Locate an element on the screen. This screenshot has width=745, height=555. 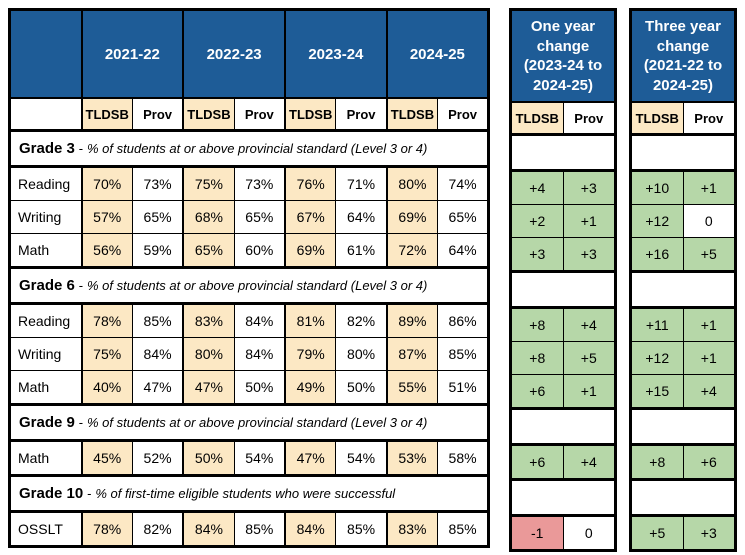
table-row-g9-math: Math 45% 52% 50% 54% 47% 54% 53% 58% is located at coordinates (249, 458).